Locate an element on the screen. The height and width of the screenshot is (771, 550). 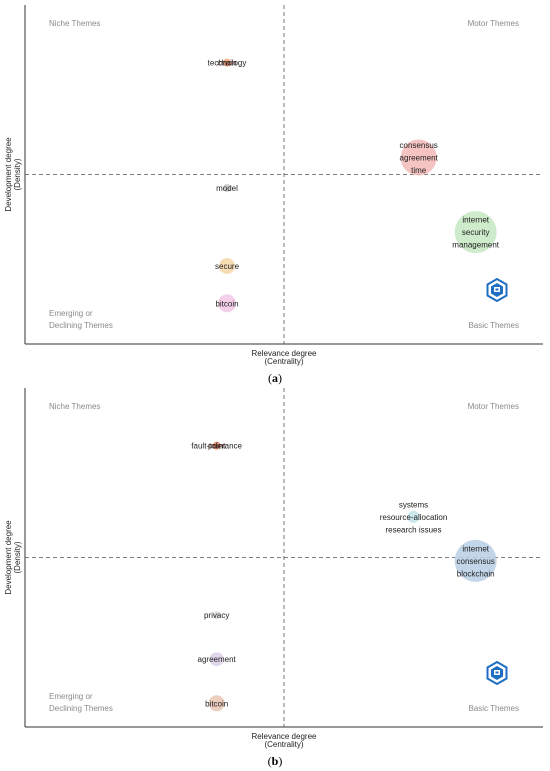
theme-label: privacy is located at coordinates (216, 615).